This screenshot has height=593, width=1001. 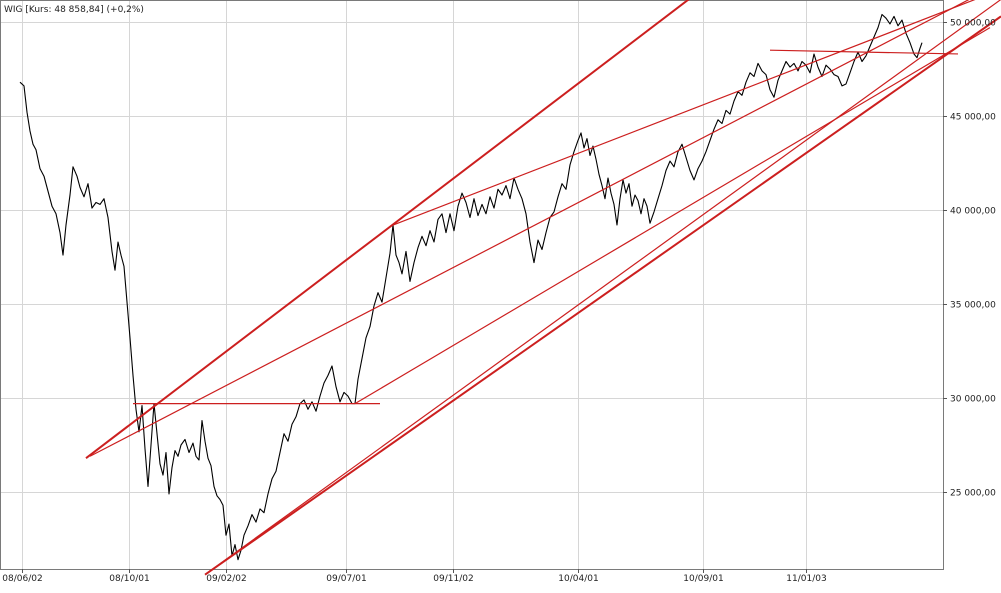 What do you see at coordinates (806, 579) in the screenshot?
I see `x-tick-label: 11/01/03` at bounding box center [806, 579].